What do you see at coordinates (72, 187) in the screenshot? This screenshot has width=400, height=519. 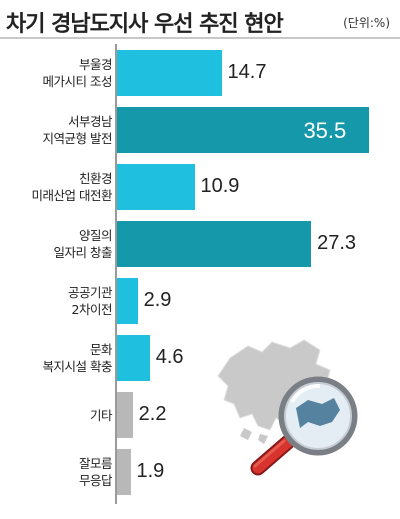 I see `category-label: 친환경 미래산업 대전환` at bounding box center [72, 187].